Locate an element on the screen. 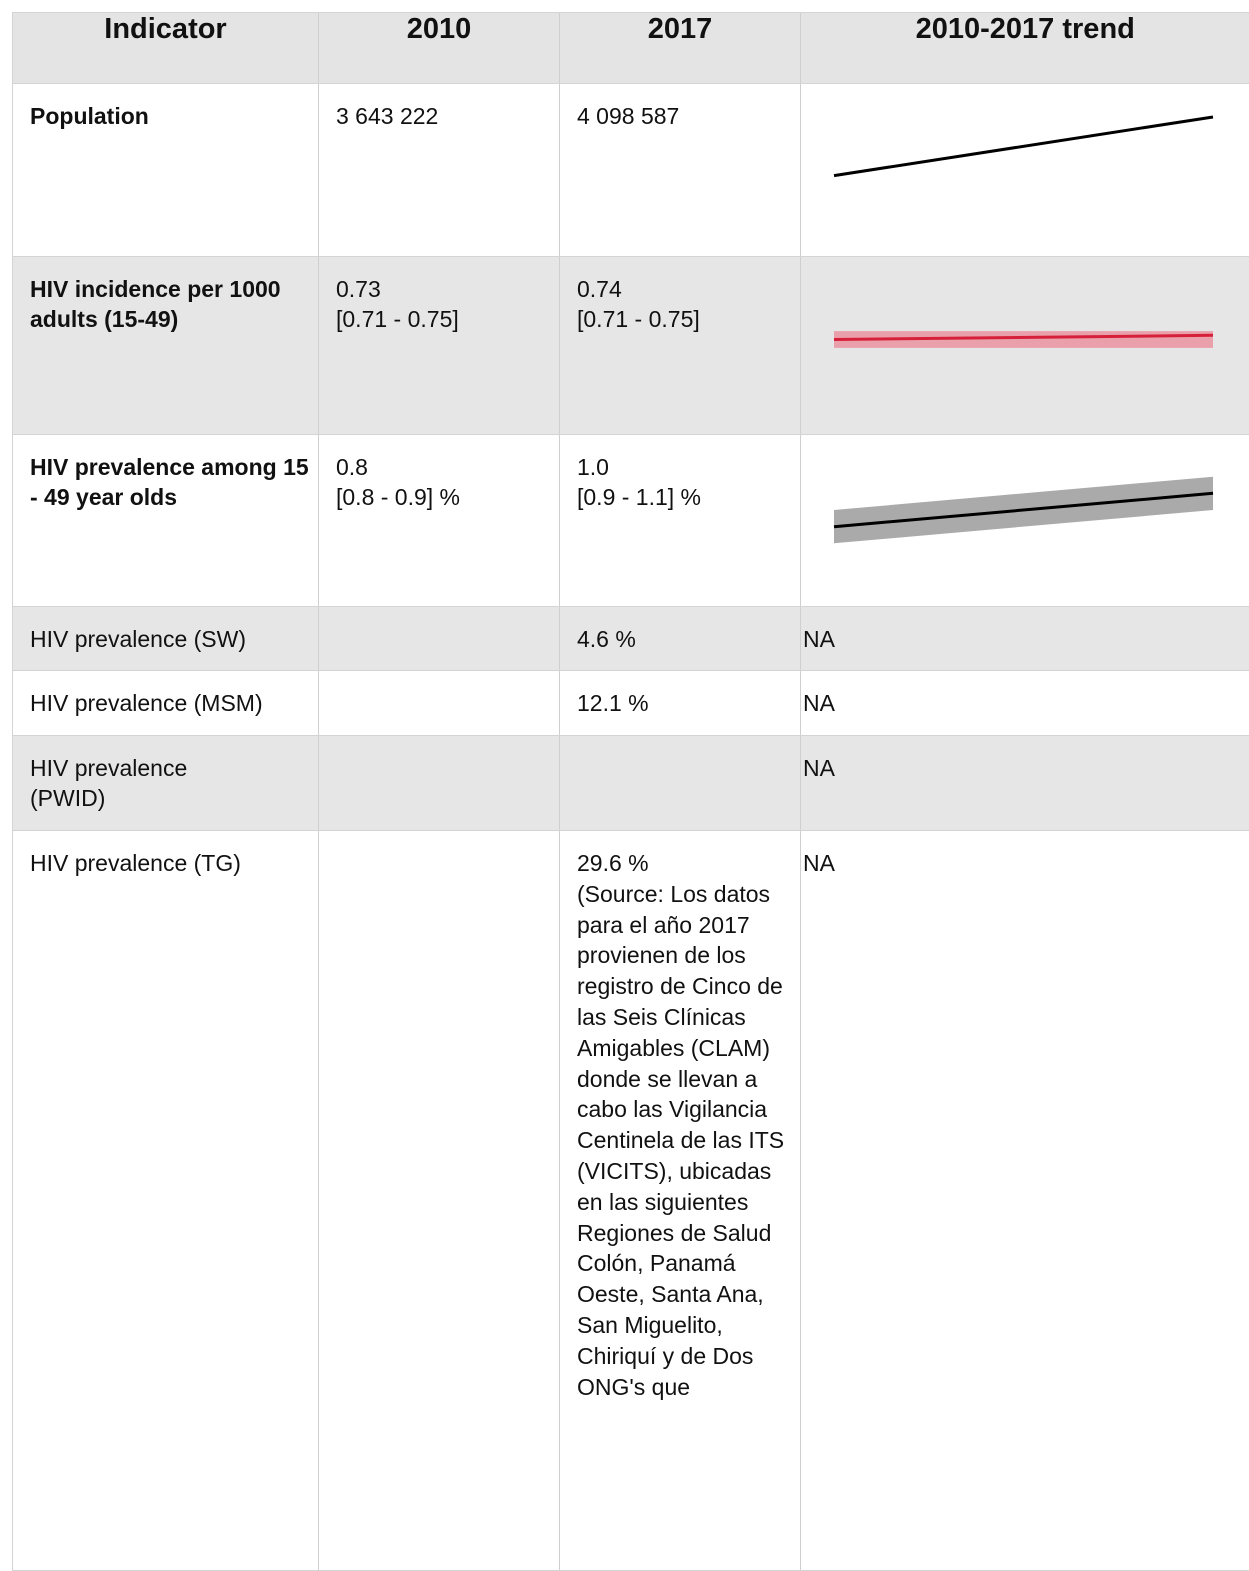  value-2017-point: 1.0 is located at coordinates (593, 467).